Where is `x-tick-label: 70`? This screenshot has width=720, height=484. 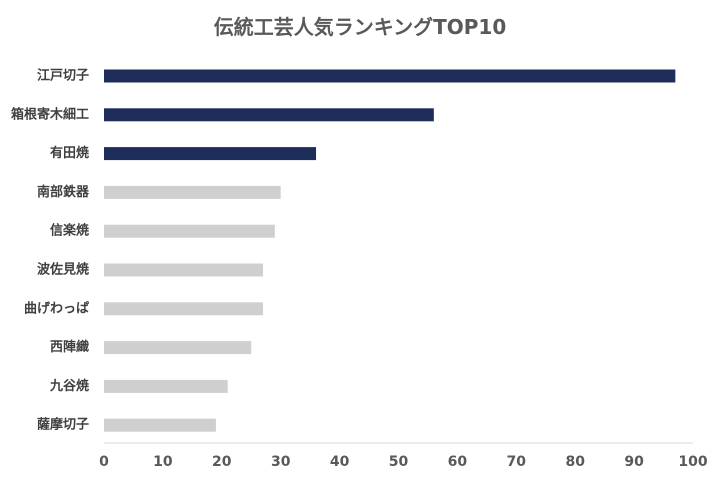 x-tick-label: 70 is located at coordinates (517, 462).